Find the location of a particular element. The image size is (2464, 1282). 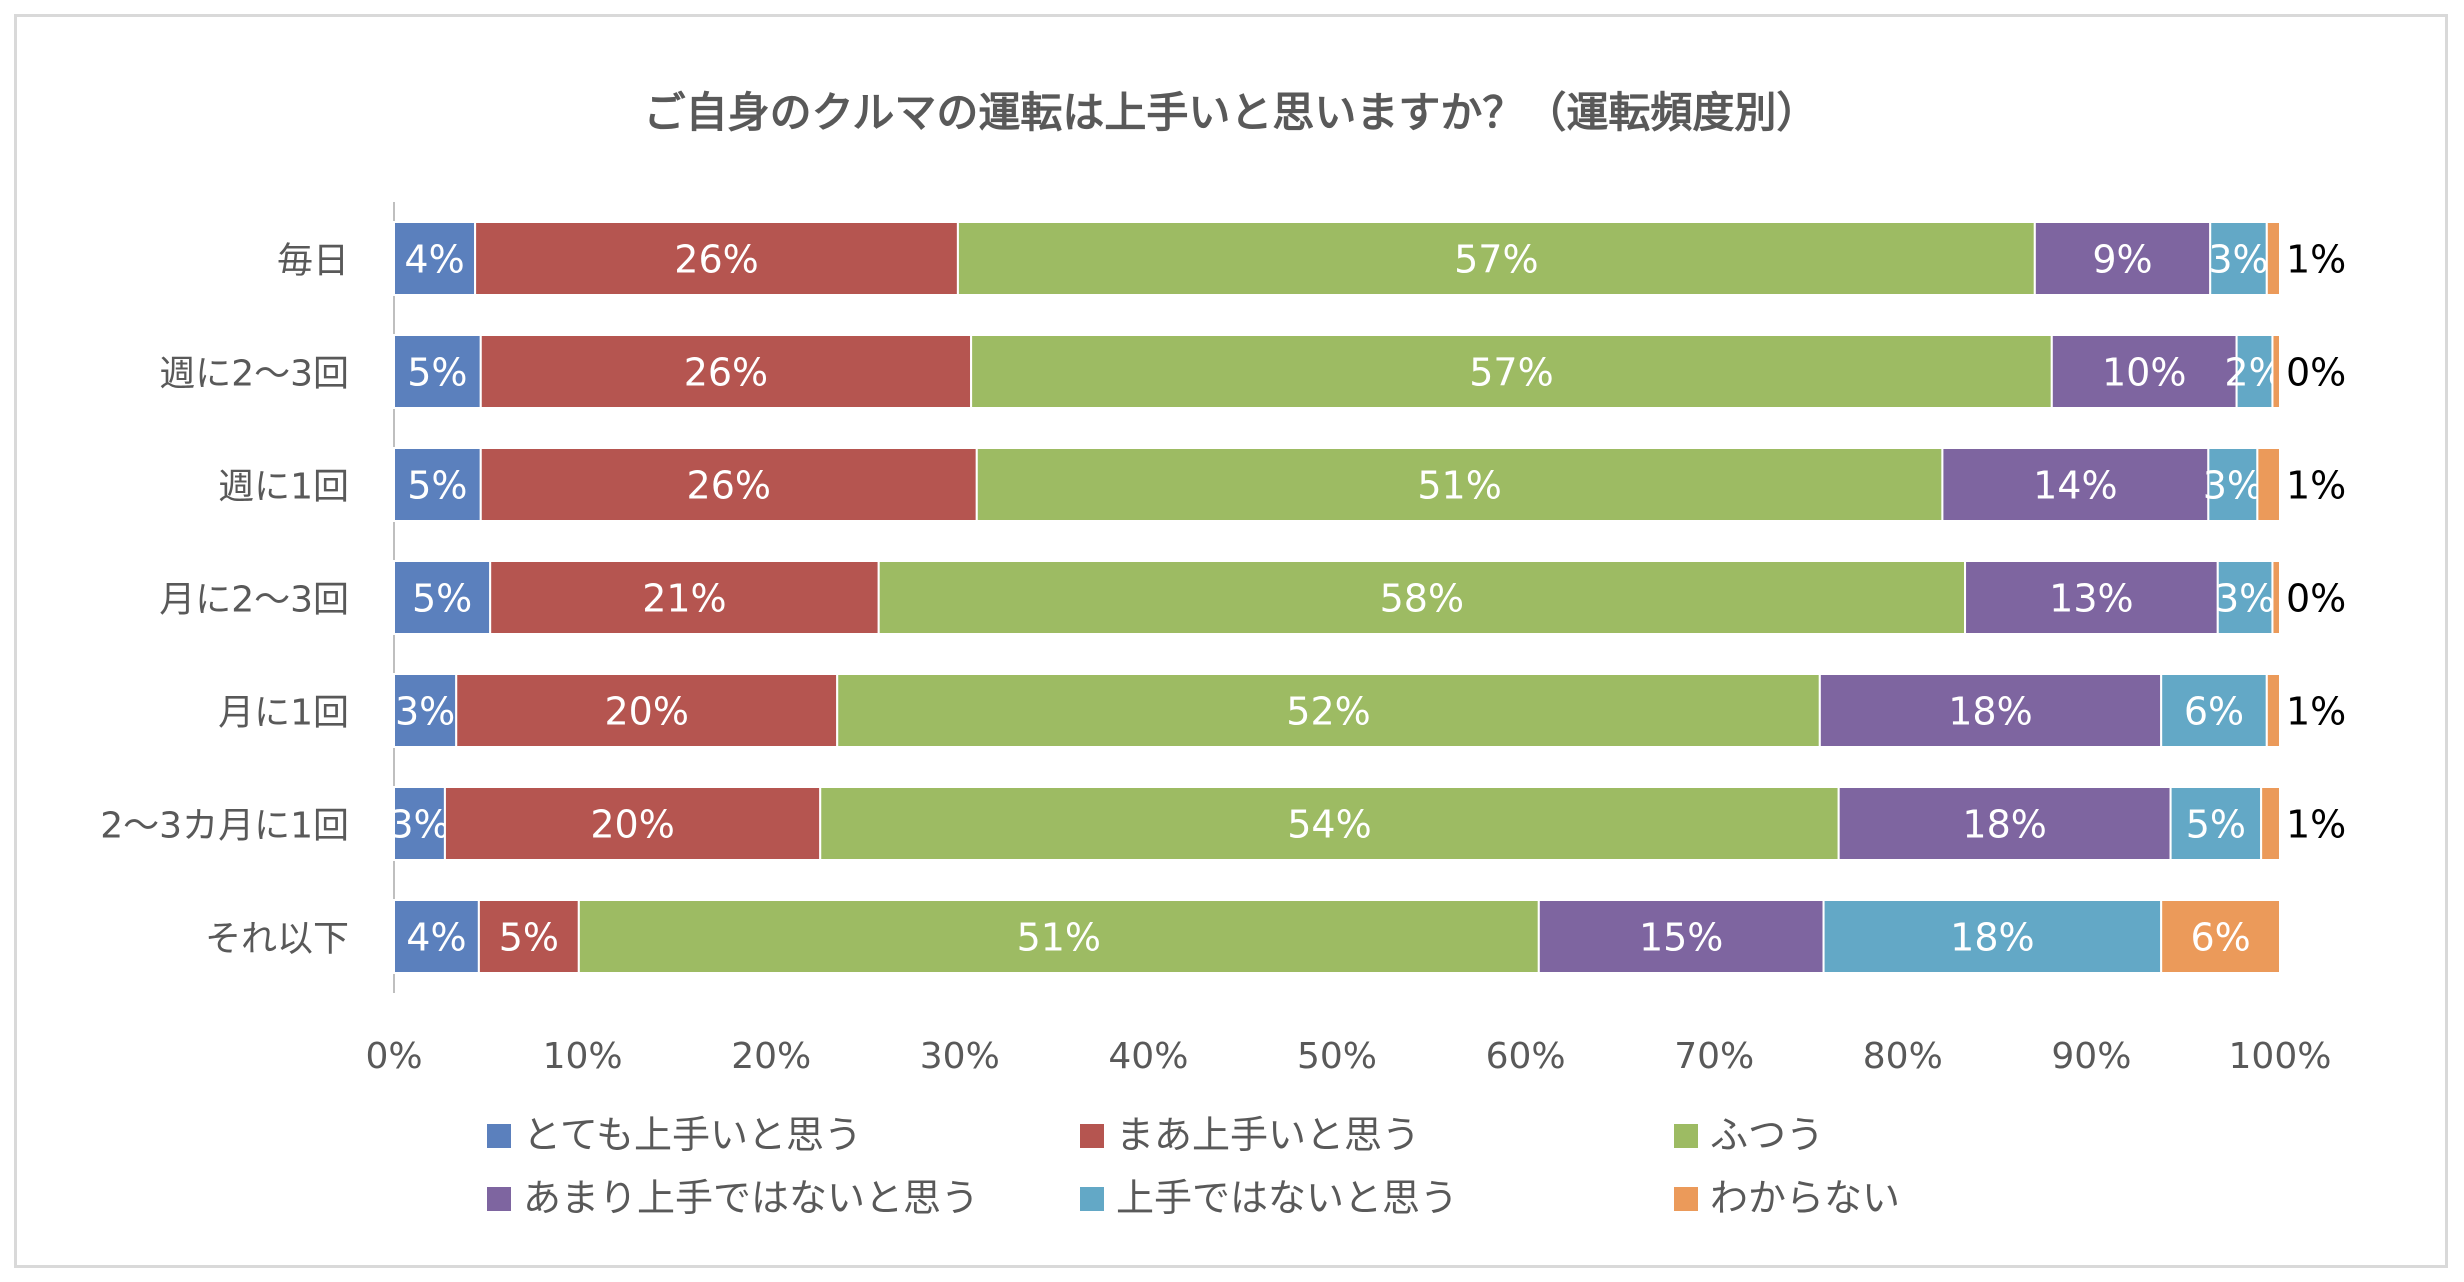

legend-label: まあ上手いと思う is located at coordinates (1268, 1135).